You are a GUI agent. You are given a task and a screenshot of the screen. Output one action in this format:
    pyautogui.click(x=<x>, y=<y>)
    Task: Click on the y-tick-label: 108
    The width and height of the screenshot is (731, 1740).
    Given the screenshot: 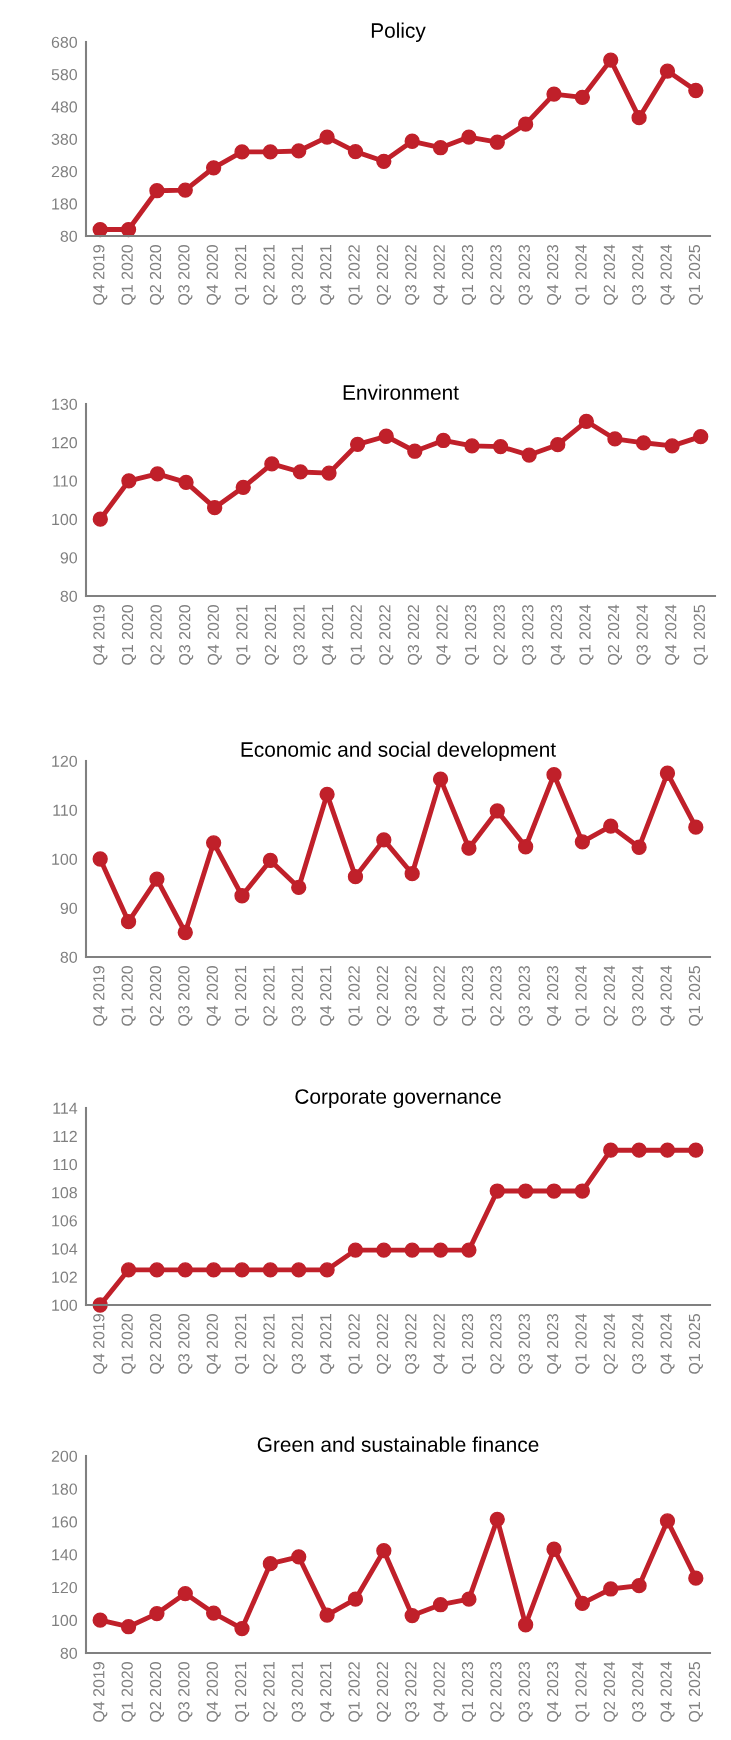 What is the action you would take?
    pyautogui.click(x=64, y=1193)
    